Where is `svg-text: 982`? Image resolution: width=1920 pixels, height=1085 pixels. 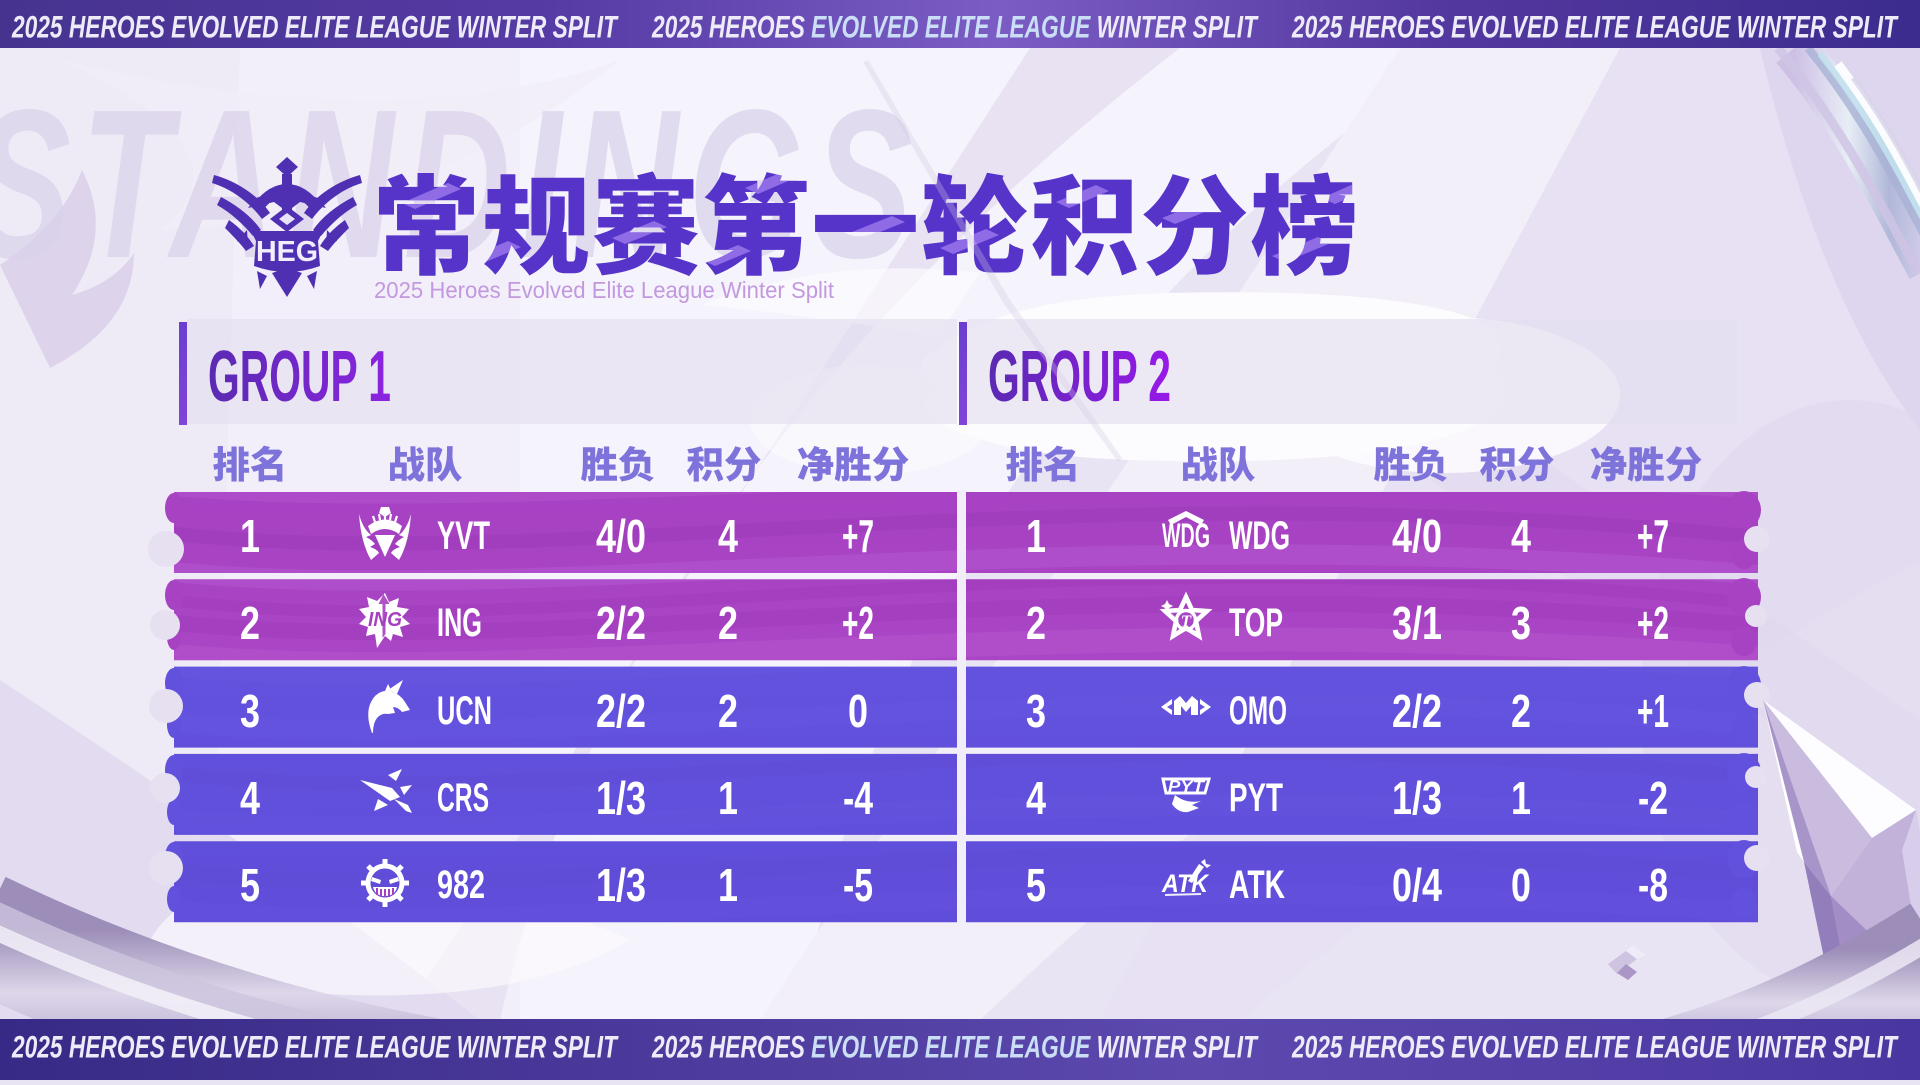
svg-text: 982 is located at coordinates (461, 885).